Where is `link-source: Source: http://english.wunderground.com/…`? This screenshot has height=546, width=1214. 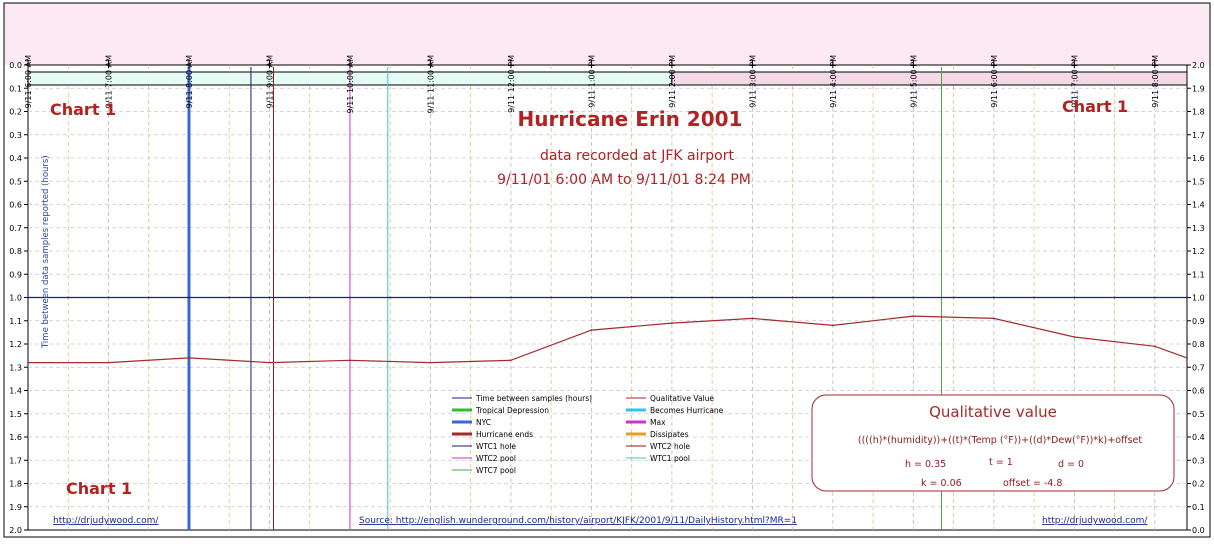 link-source: Source: http://english.wunderground.com/… is located at coordinates (578, 521).